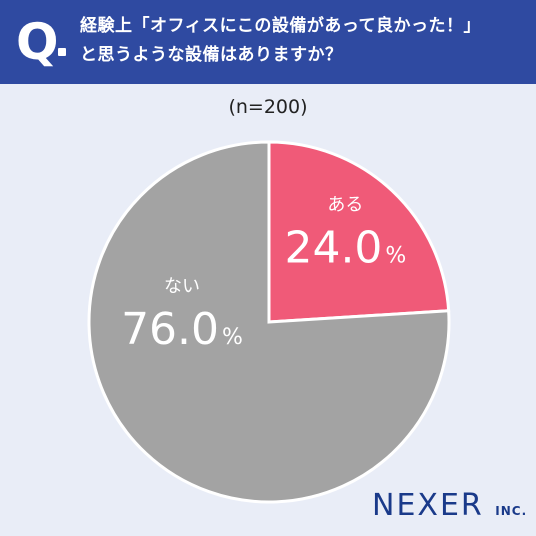 The image size is (536, 536). What do you see at coordinates (428, 505) in the screenshot?
I see `logo-main: NEXER` at bounding box center [428, 505].